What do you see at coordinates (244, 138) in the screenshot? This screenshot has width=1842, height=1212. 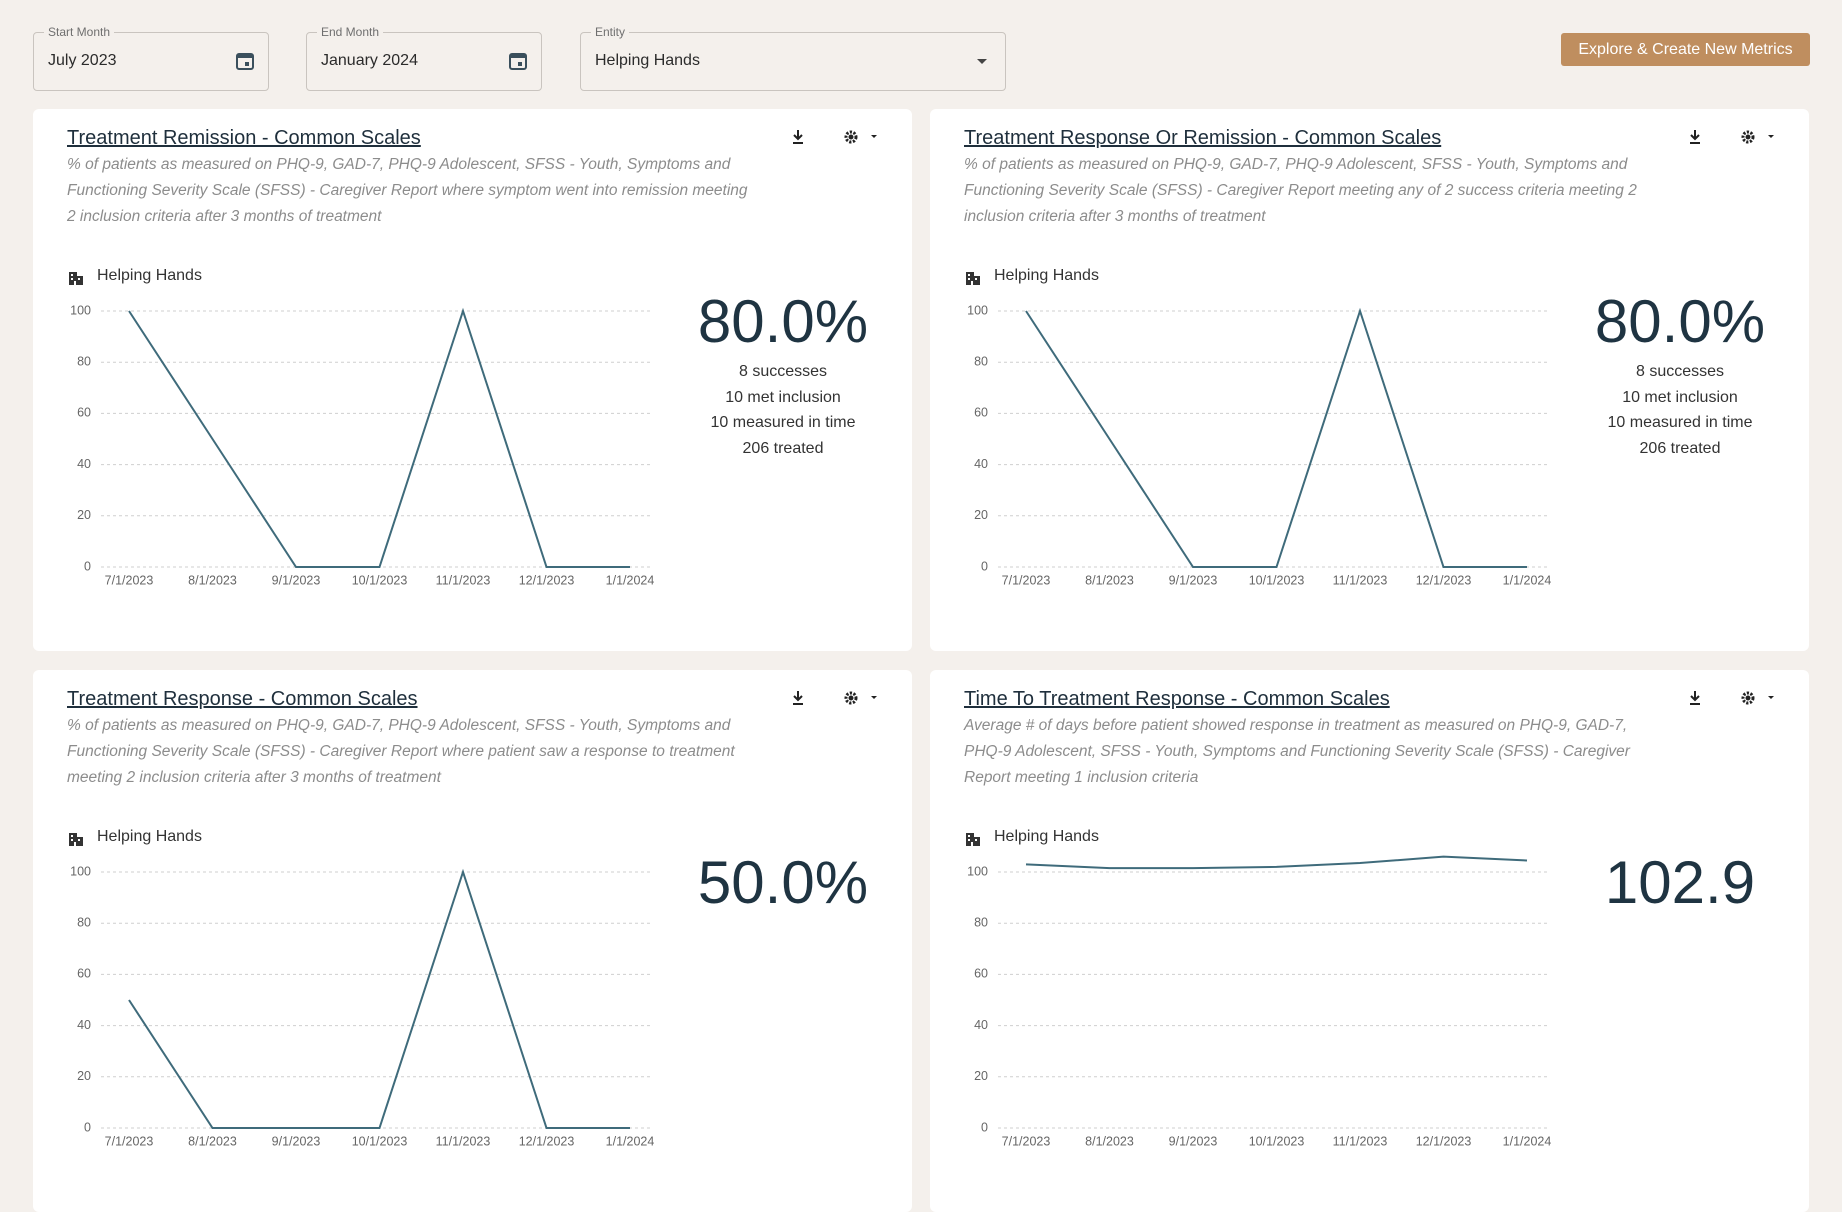 I see `card-title: Treatment Remission - Common Scales` at bounding box center [244, 138].